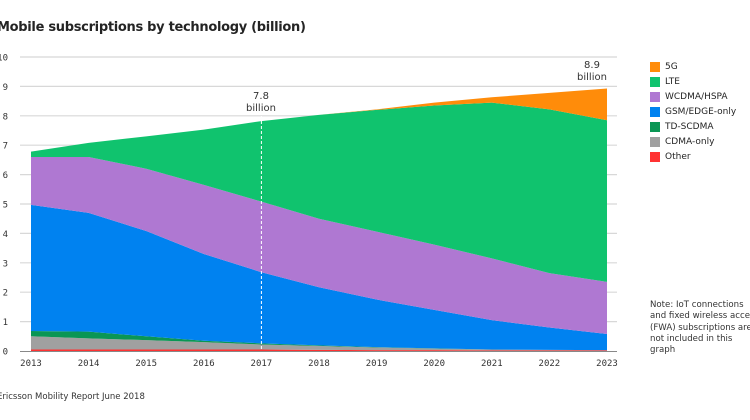 Image resolution: width=750 pixels, height=420 pixels. I want to click on area-other, so click(319, 350).